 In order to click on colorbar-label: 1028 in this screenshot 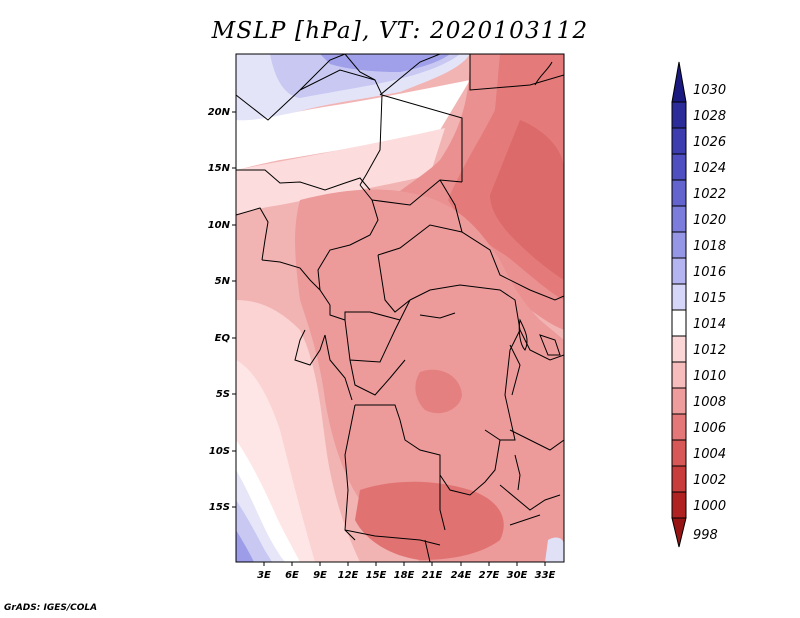, I will do `click(709, 116)`.